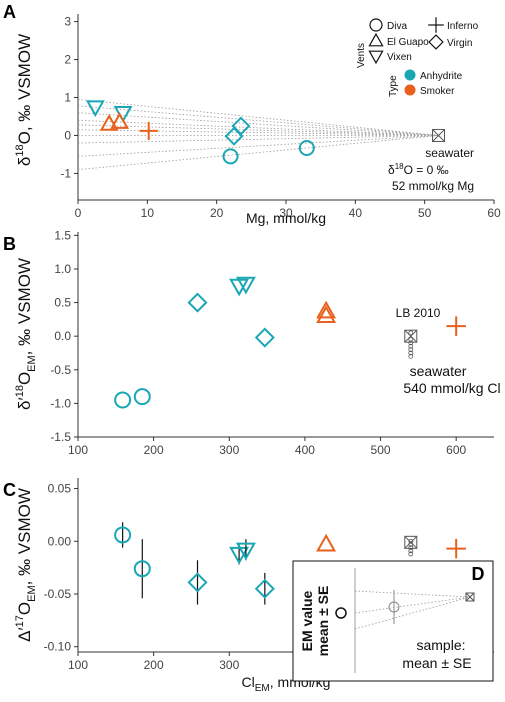 The image size is (505, 702). I want to click on inset-sample-marker, so click(394, 607).